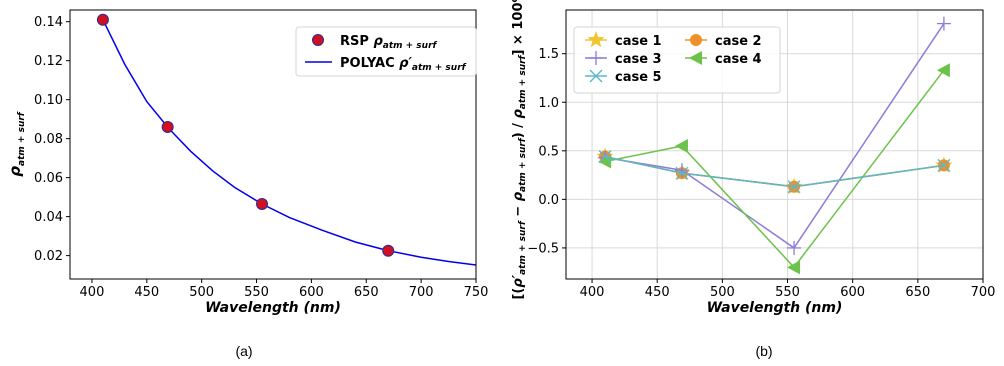  I want to click on y-tick-label: 0.06, so click(48, 178).